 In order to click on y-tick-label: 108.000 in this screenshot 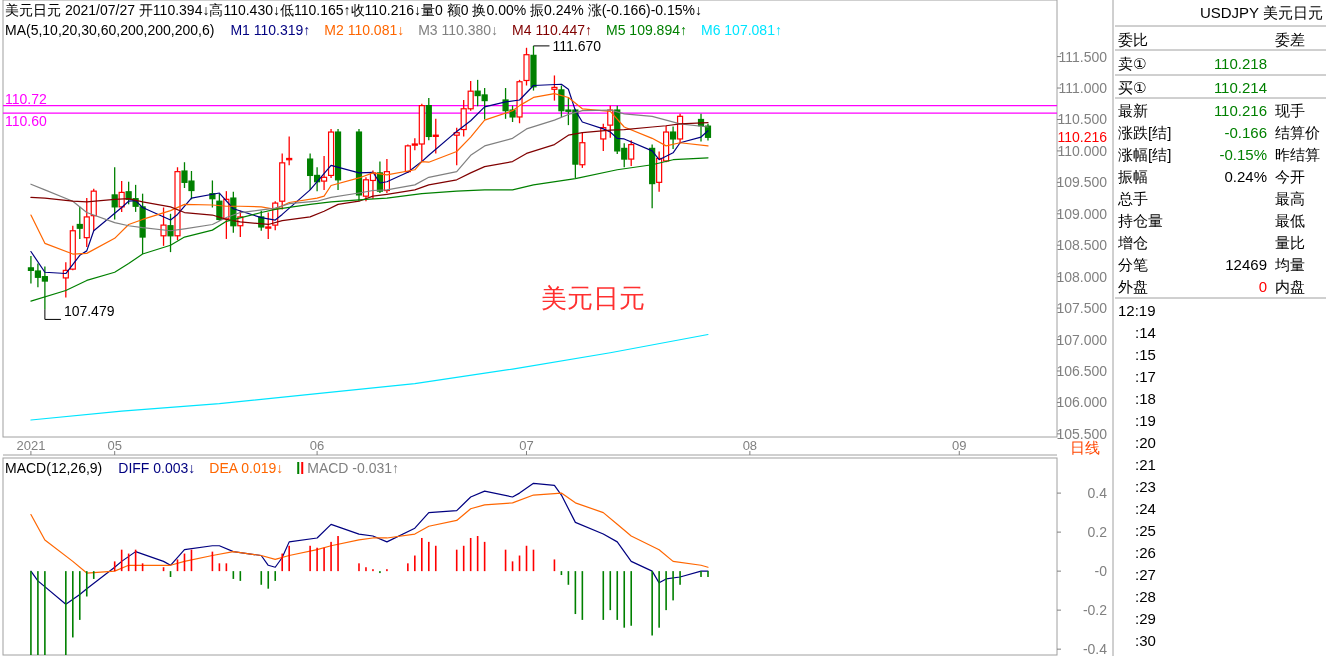, I will do `click(1082, 276)`.